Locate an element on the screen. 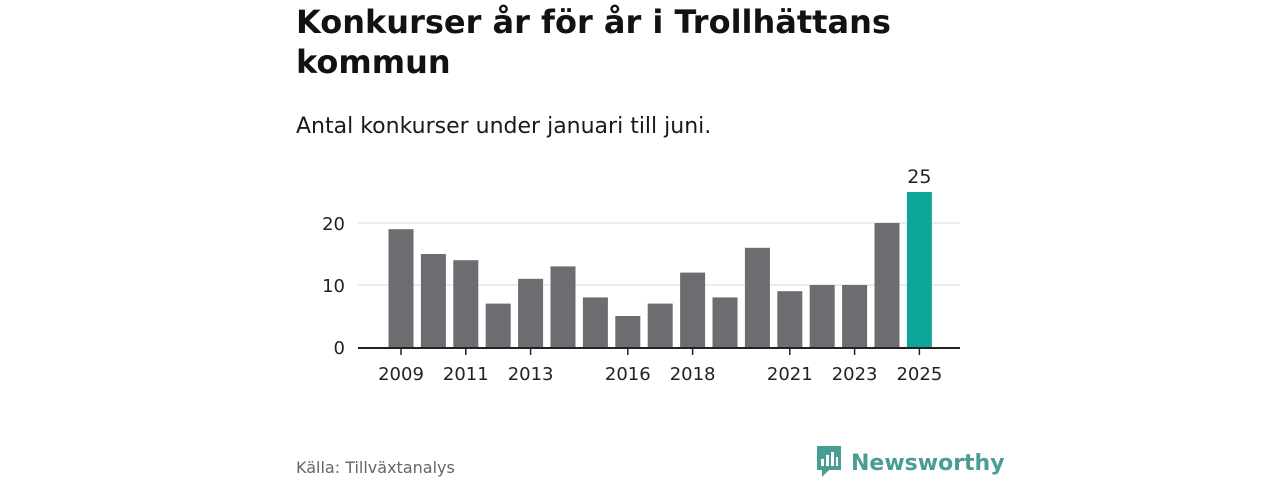 The width and height of the screenshot is (1280, 482). x-tick-label: 2016 is located at coordinates (628, 374).